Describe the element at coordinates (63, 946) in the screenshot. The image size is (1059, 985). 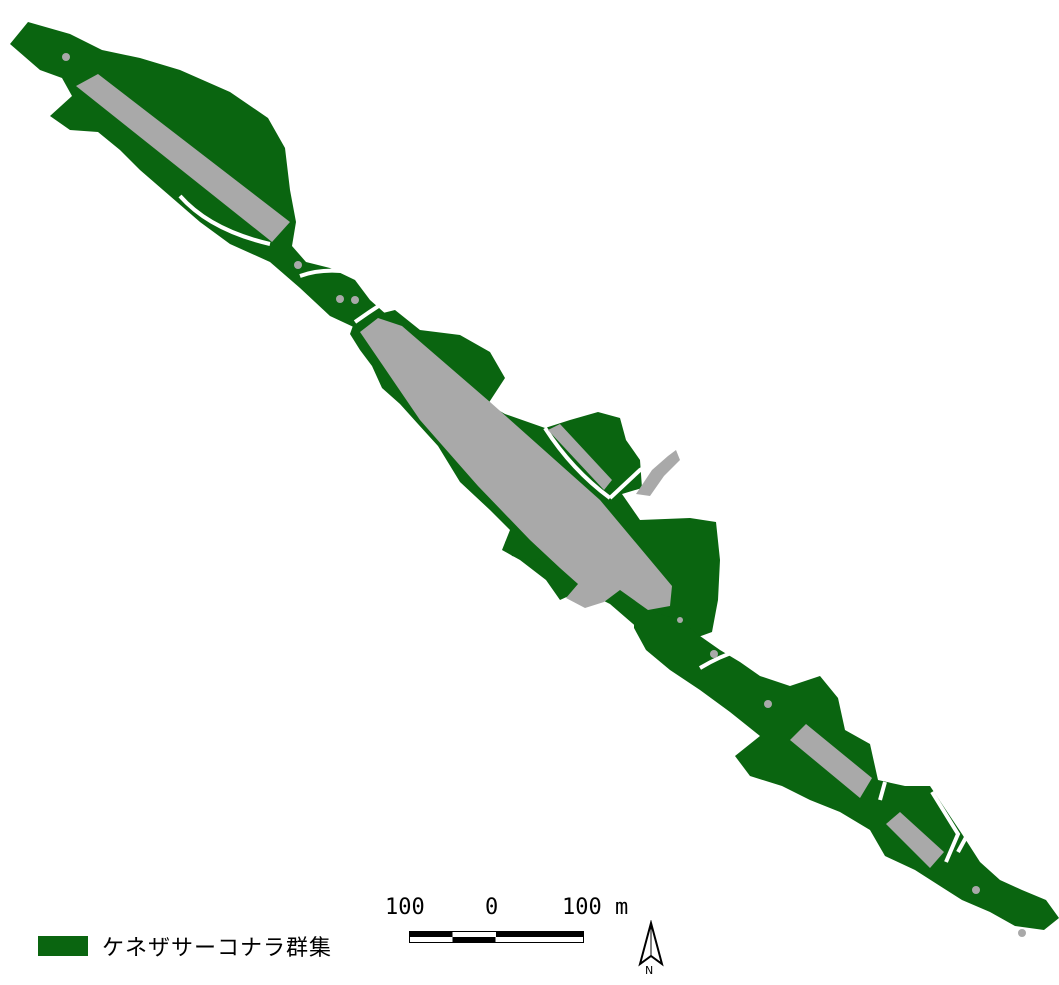
I see `legend-swatch` at that location.